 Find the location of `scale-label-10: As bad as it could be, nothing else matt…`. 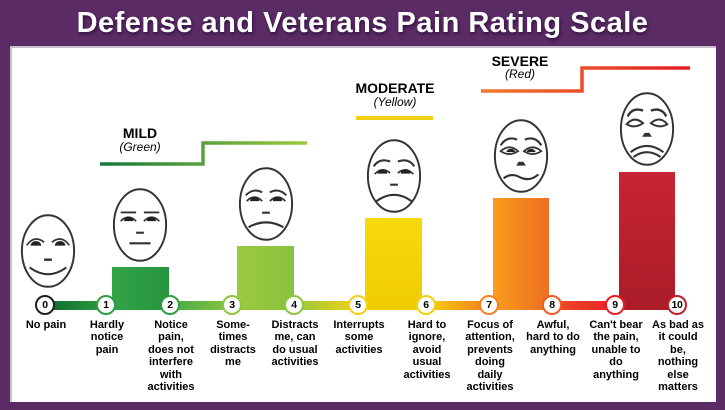

scale-label-10: As bad as it could be, nothing else matt… is located at coordinates (678, 356).